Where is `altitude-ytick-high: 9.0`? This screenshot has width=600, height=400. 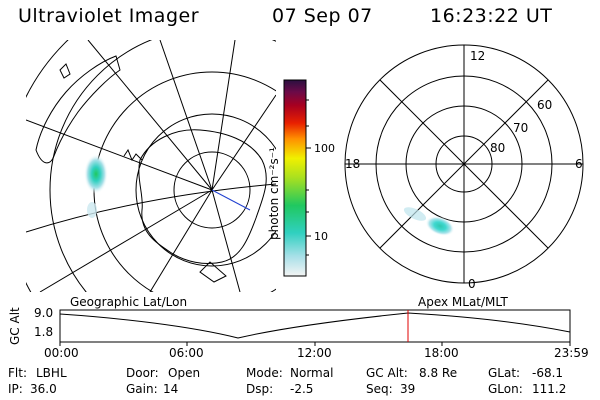 altitude-ytick-high: 9.0 is located at coordinates (44, 313).